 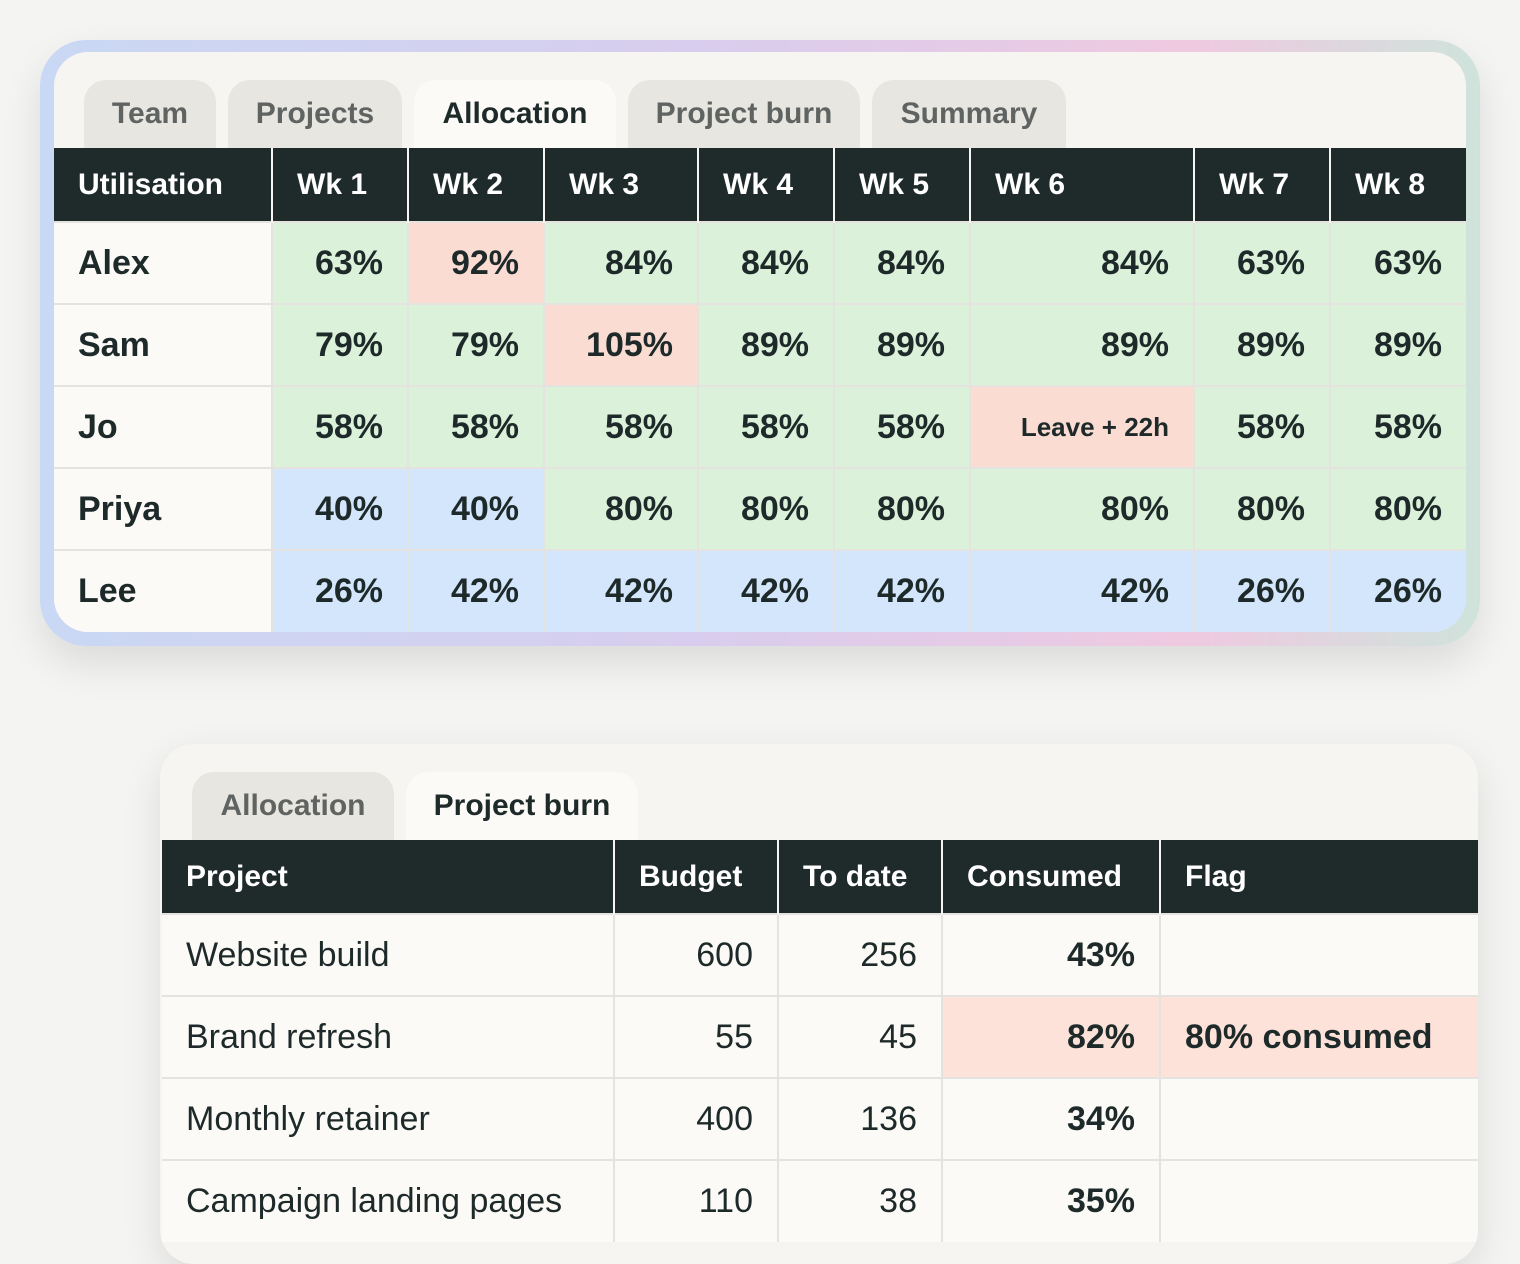 I want to click on tab-projects: Projects, so click(x=315, y=114).